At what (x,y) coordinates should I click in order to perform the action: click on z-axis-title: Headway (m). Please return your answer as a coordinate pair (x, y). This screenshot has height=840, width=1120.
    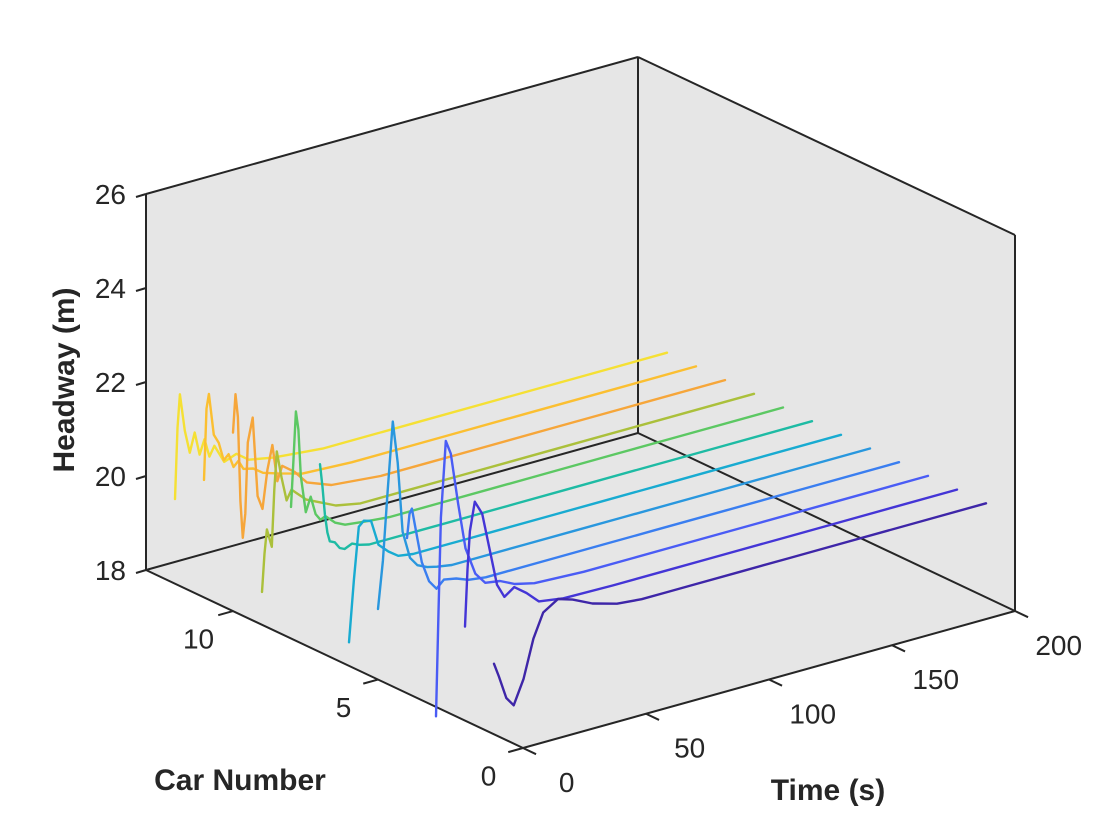
    Looking at the image, I should click on (64, 379).